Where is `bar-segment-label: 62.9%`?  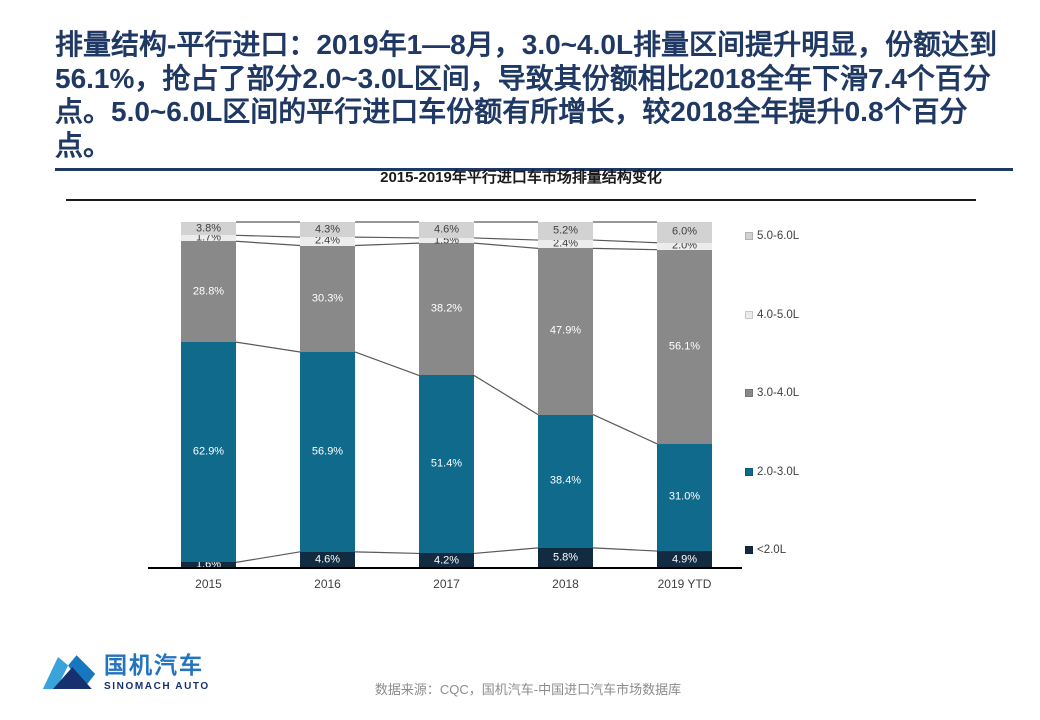 bar-segment-label: 62.9% is located at coordinates (208, 451).